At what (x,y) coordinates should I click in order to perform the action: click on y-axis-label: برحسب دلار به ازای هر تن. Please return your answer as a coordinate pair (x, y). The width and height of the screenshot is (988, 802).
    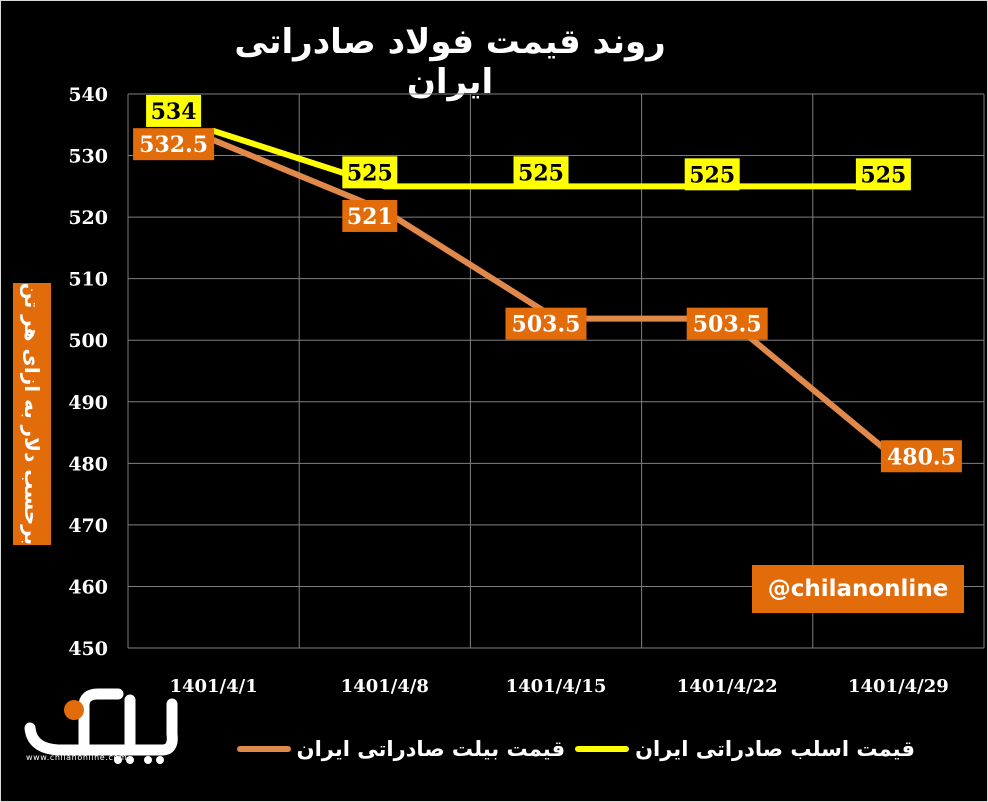
    Looking at the image, I should click on (32, 414).